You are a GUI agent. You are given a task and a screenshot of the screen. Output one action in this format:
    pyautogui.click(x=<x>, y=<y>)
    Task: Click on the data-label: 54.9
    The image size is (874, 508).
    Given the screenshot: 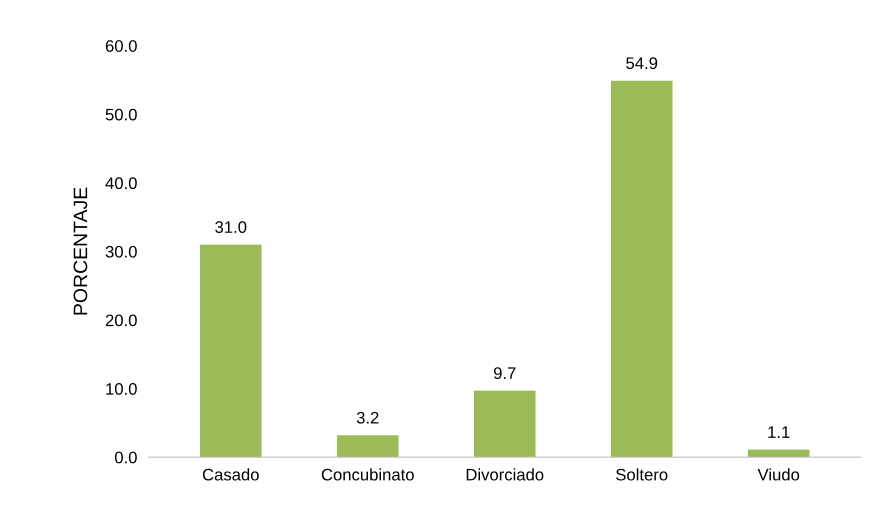 What is the action you would take?
    pyautogui.click(x=642, y=63)
    